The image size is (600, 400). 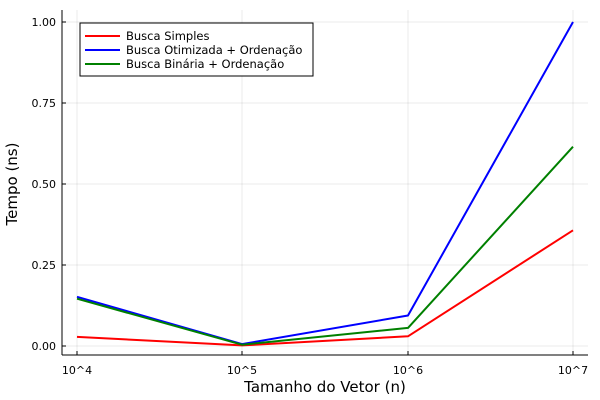 I want to click on y-axis-label: Tempo (ns), so click(x=12, y=185).